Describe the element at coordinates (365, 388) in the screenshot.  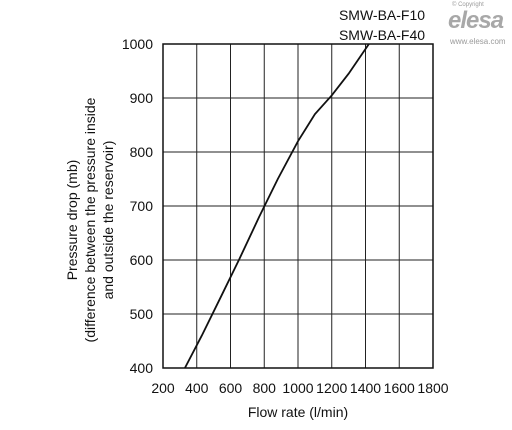
I see `x-tick-label: 1400` at that location.